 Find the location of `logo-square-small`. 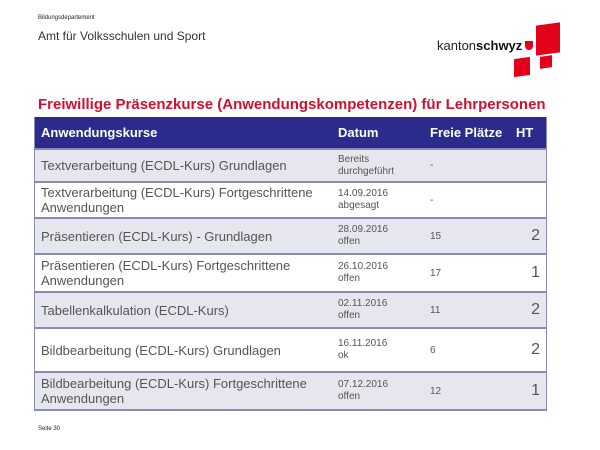

logo-square-small is located at coordinates (546, 62).